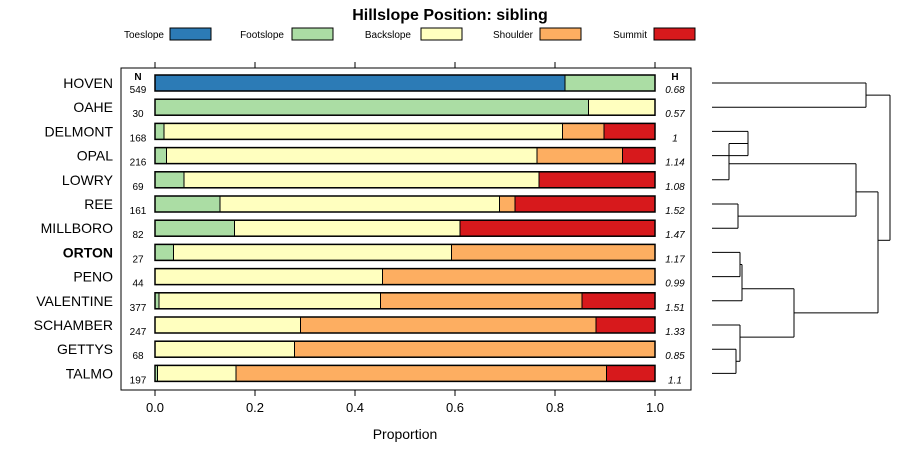  What do you see at coordinates (388, 35) in the screenshot?
I see `legend-label: Backslope` at bounding box center [388, 35].